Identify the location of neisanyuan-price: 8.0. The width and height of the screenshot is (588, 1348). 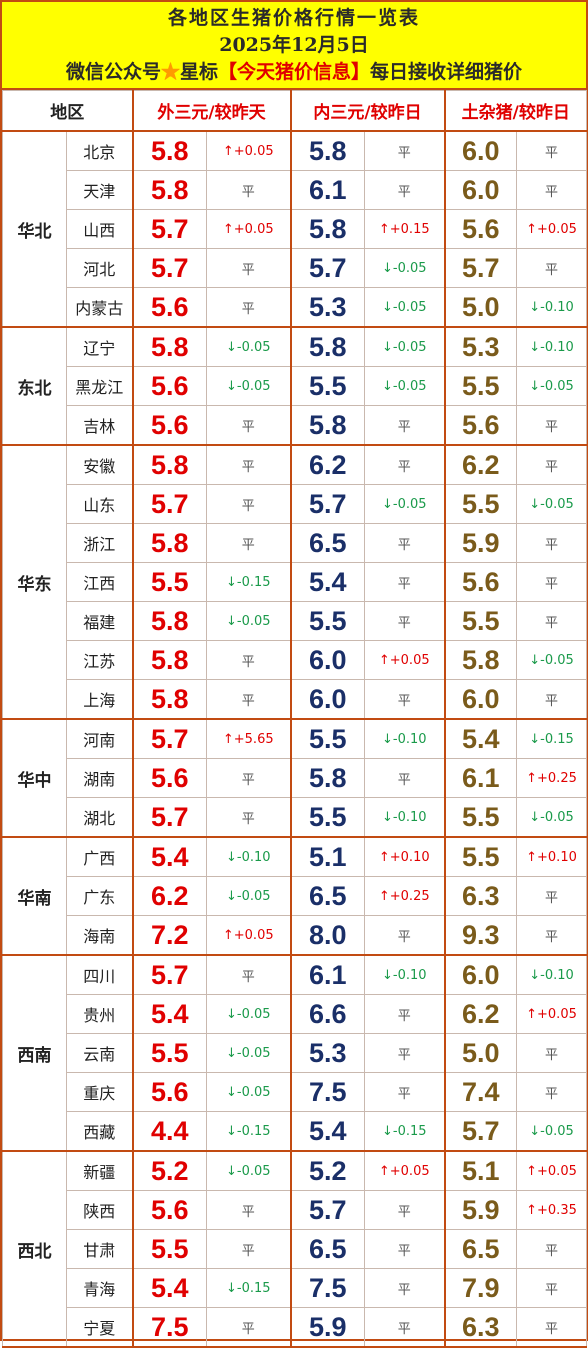
(327, 935).